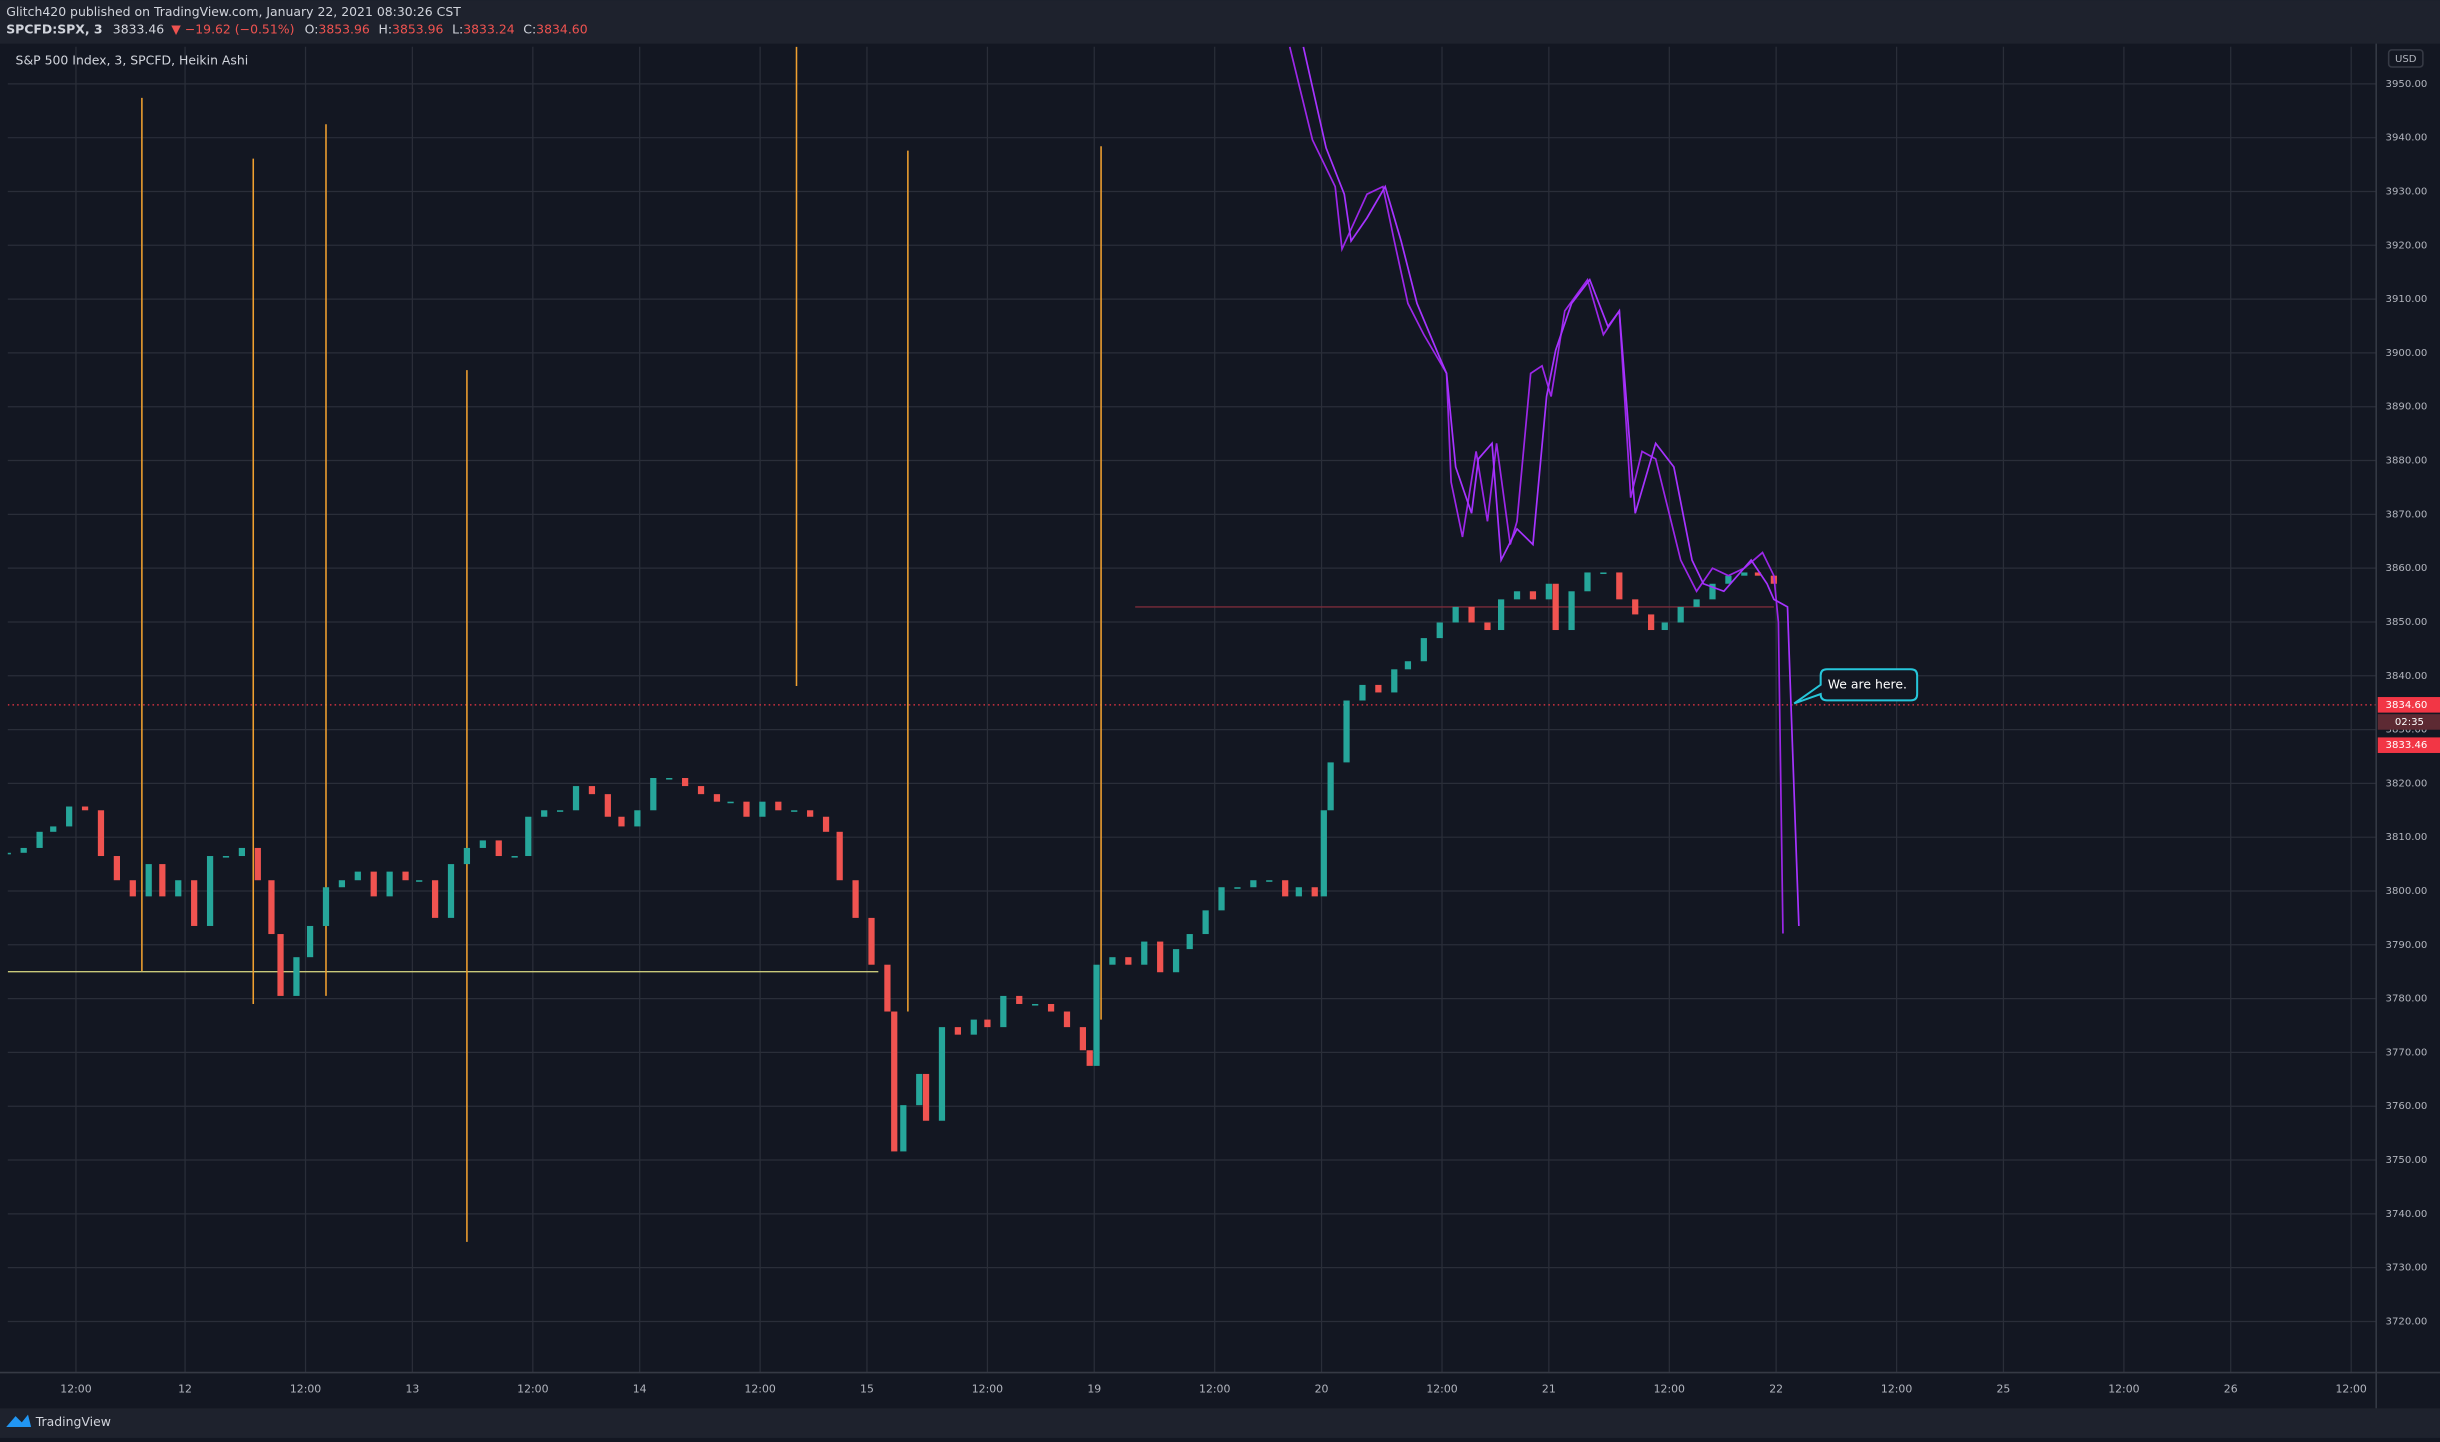  Describe the element at coordinates (2407, 299) in the screenshot. I see `y-tick-label: 3910.00` at that location.